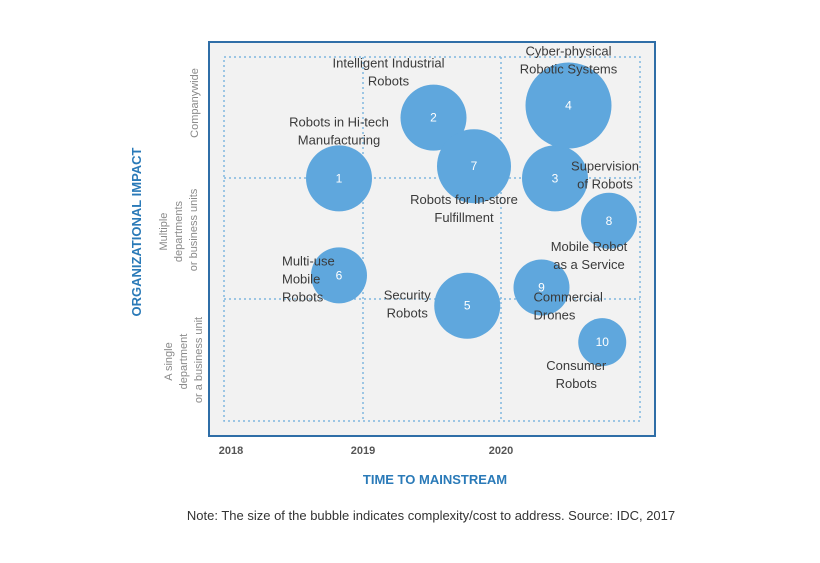 The width and height of the screenshot is (820, 563). What do you see at coordinates (464, 217) in the screenshot?
I see `bubble-label-line: Fulfillment` at bounding box center [464, 217].